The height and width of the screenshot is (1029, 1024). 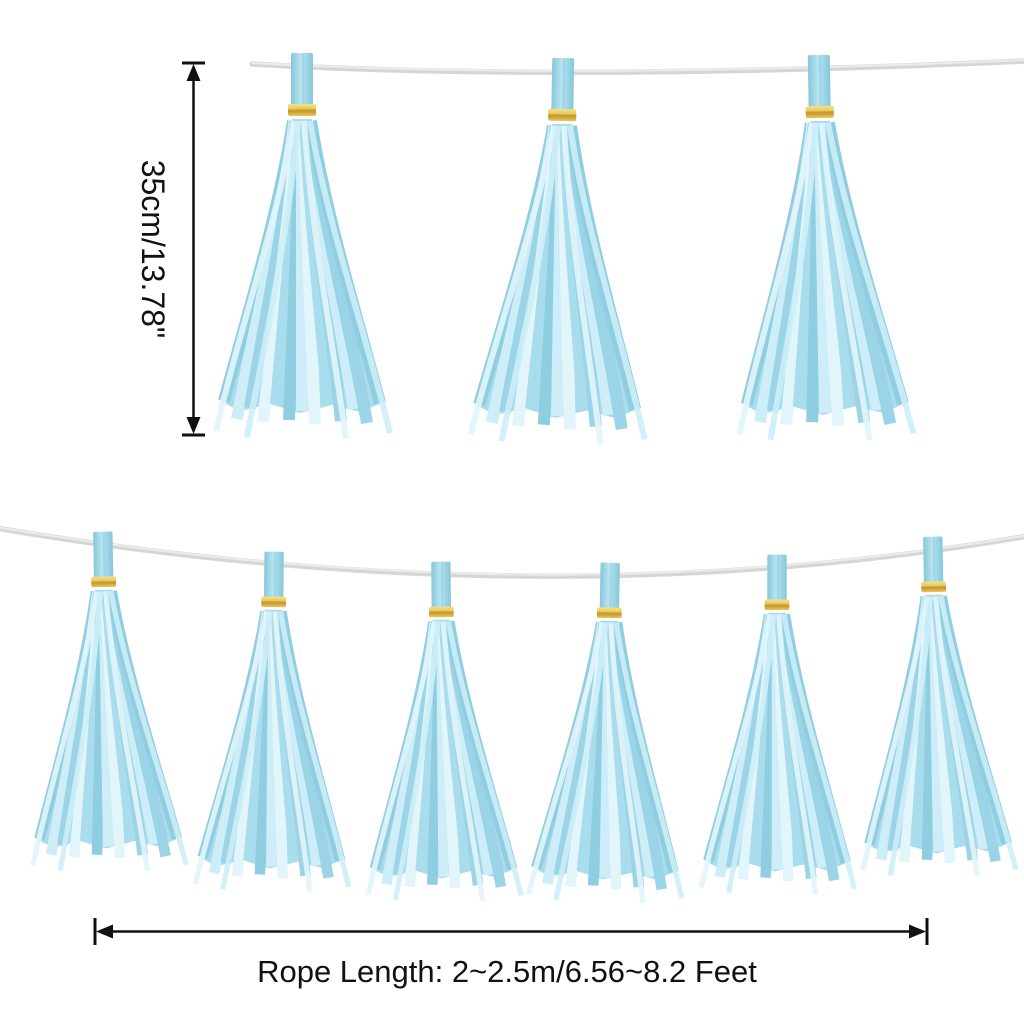 I want to click on rope-length-label: Rope Length: 2~2.5m/6.56~8.2 Feet, so click(x=507, y=971).